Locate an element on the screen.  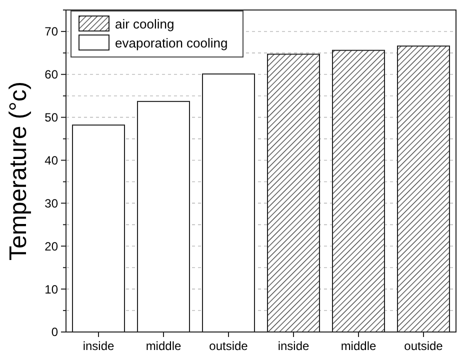
y-tick-label: 60 is located at coordinates (51, 75).